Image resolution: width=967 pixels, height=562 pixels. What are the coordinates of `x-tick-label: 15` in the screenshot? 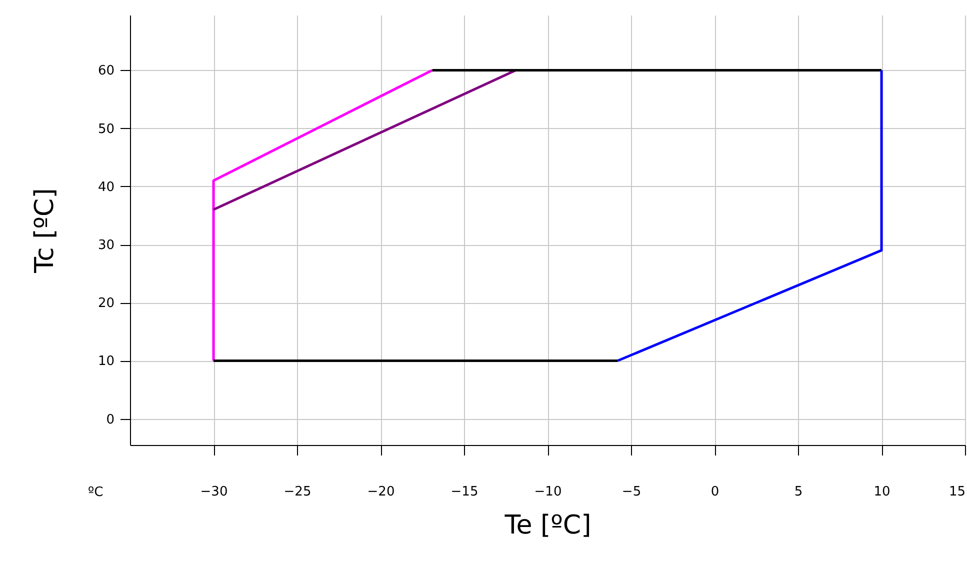 It's located at (957, 492).